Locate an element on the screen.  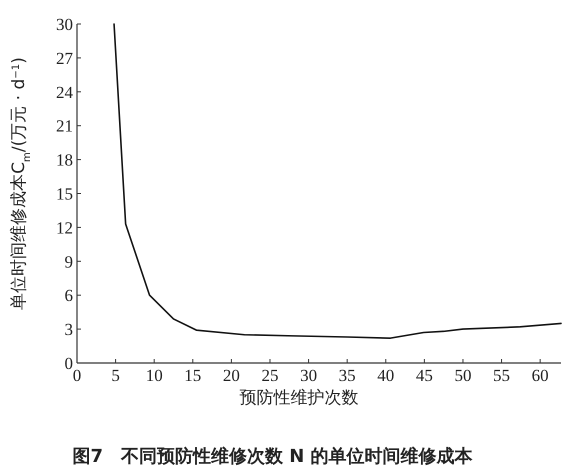
x-axis-title: 预防性维护次数 is located at coordinates (299, 398).